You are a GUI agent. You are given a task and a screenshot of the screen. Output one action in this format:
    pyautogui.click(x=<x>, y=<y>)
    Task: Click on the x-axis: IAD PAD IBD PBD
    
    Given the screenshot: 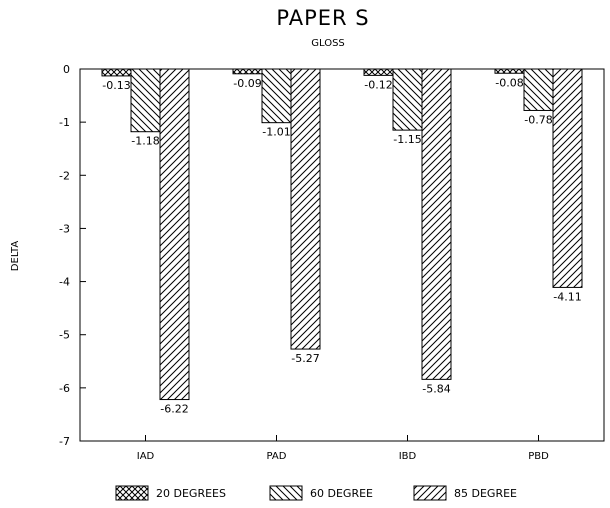 What is the action you would take?
    pyautogui.click(x=343, y=448)
    